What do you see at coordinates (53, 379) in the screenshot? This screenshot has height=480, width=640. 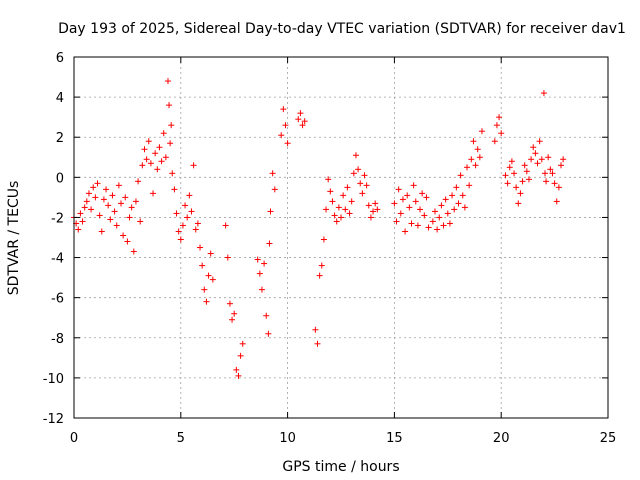 I see `y-tick-label: -10` at bounding box center [53, 379].